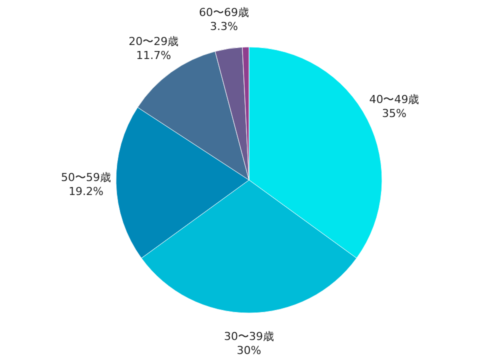 The width and height of the screenshot is (503, 364). I want to click on data-label: 35%, so click(394, 113).